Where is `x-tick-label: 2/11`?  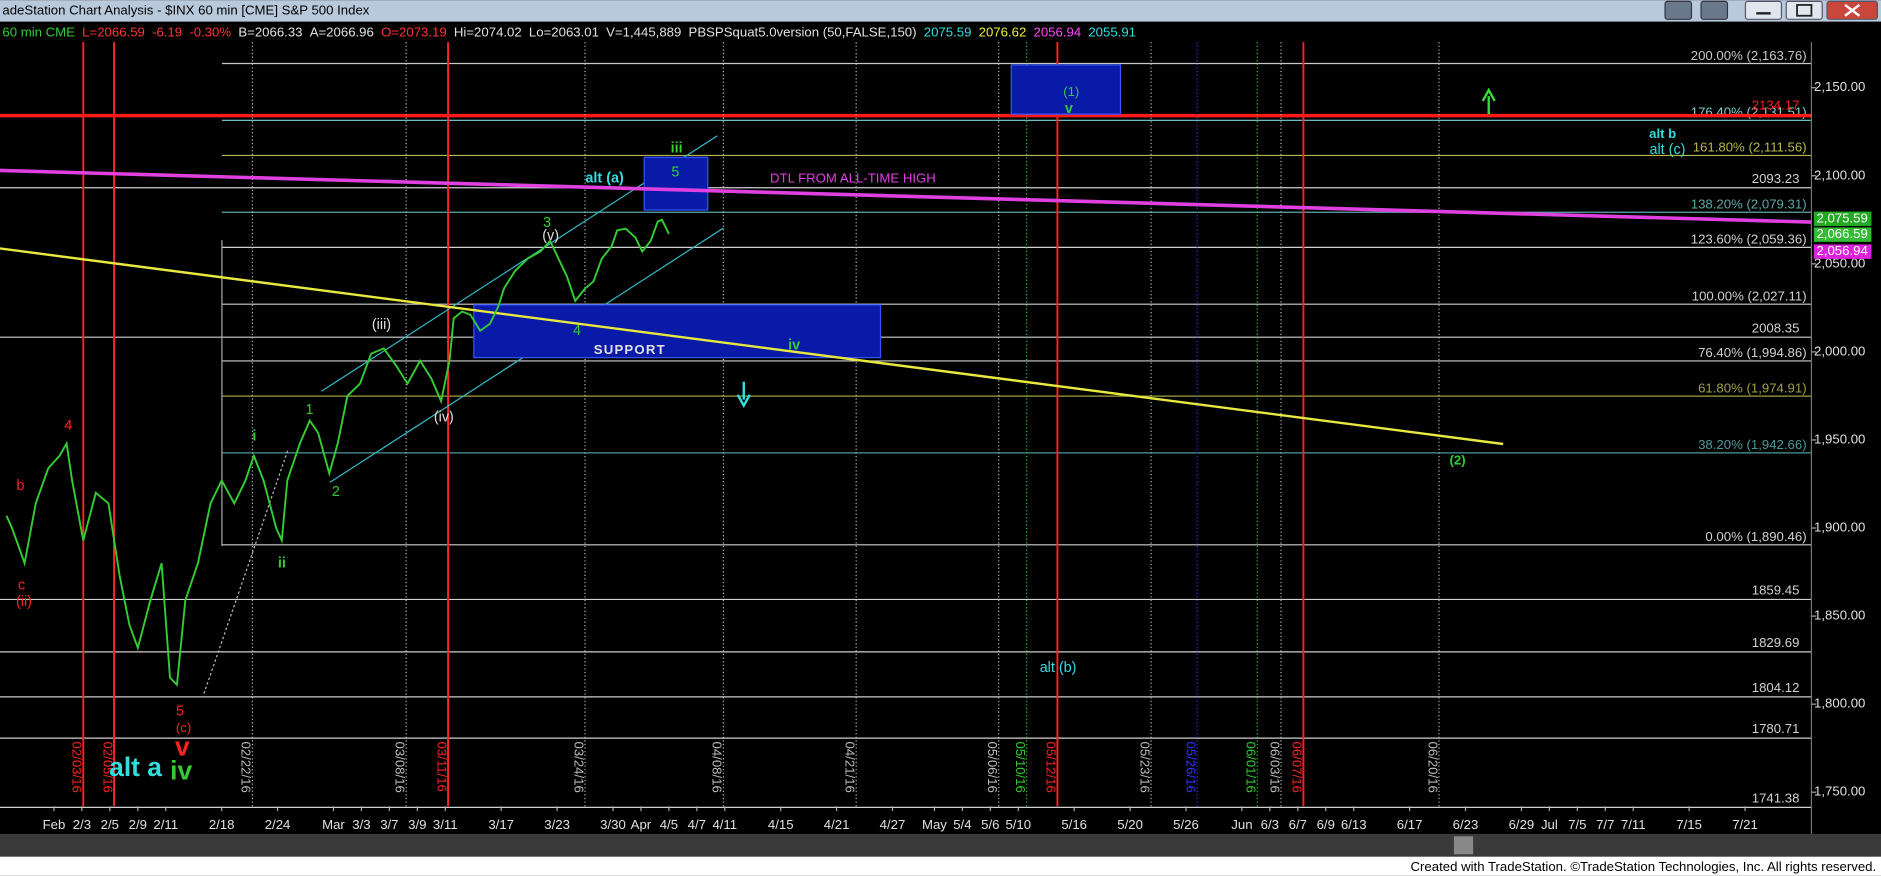 x-tick-label: 2/11 is located at coordinates (165, 824).